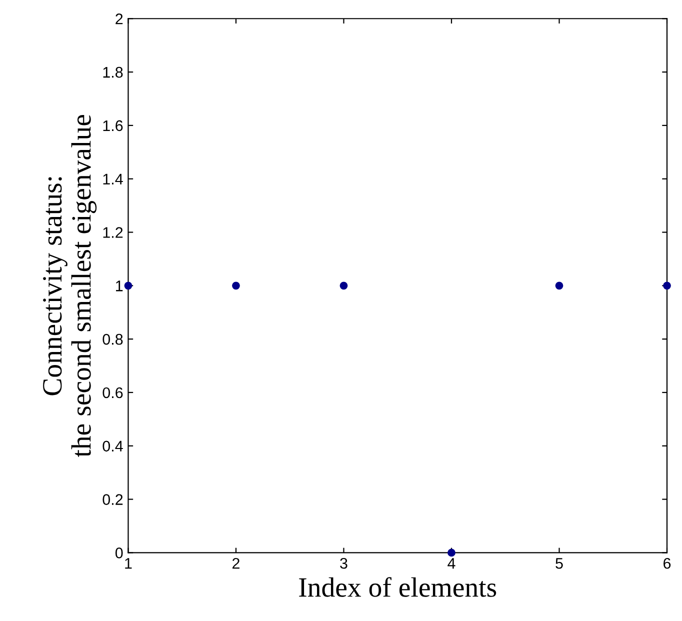 This screenshot has height=621, width=682. I want to click on x-tick-label: 3, so click(344, 563).